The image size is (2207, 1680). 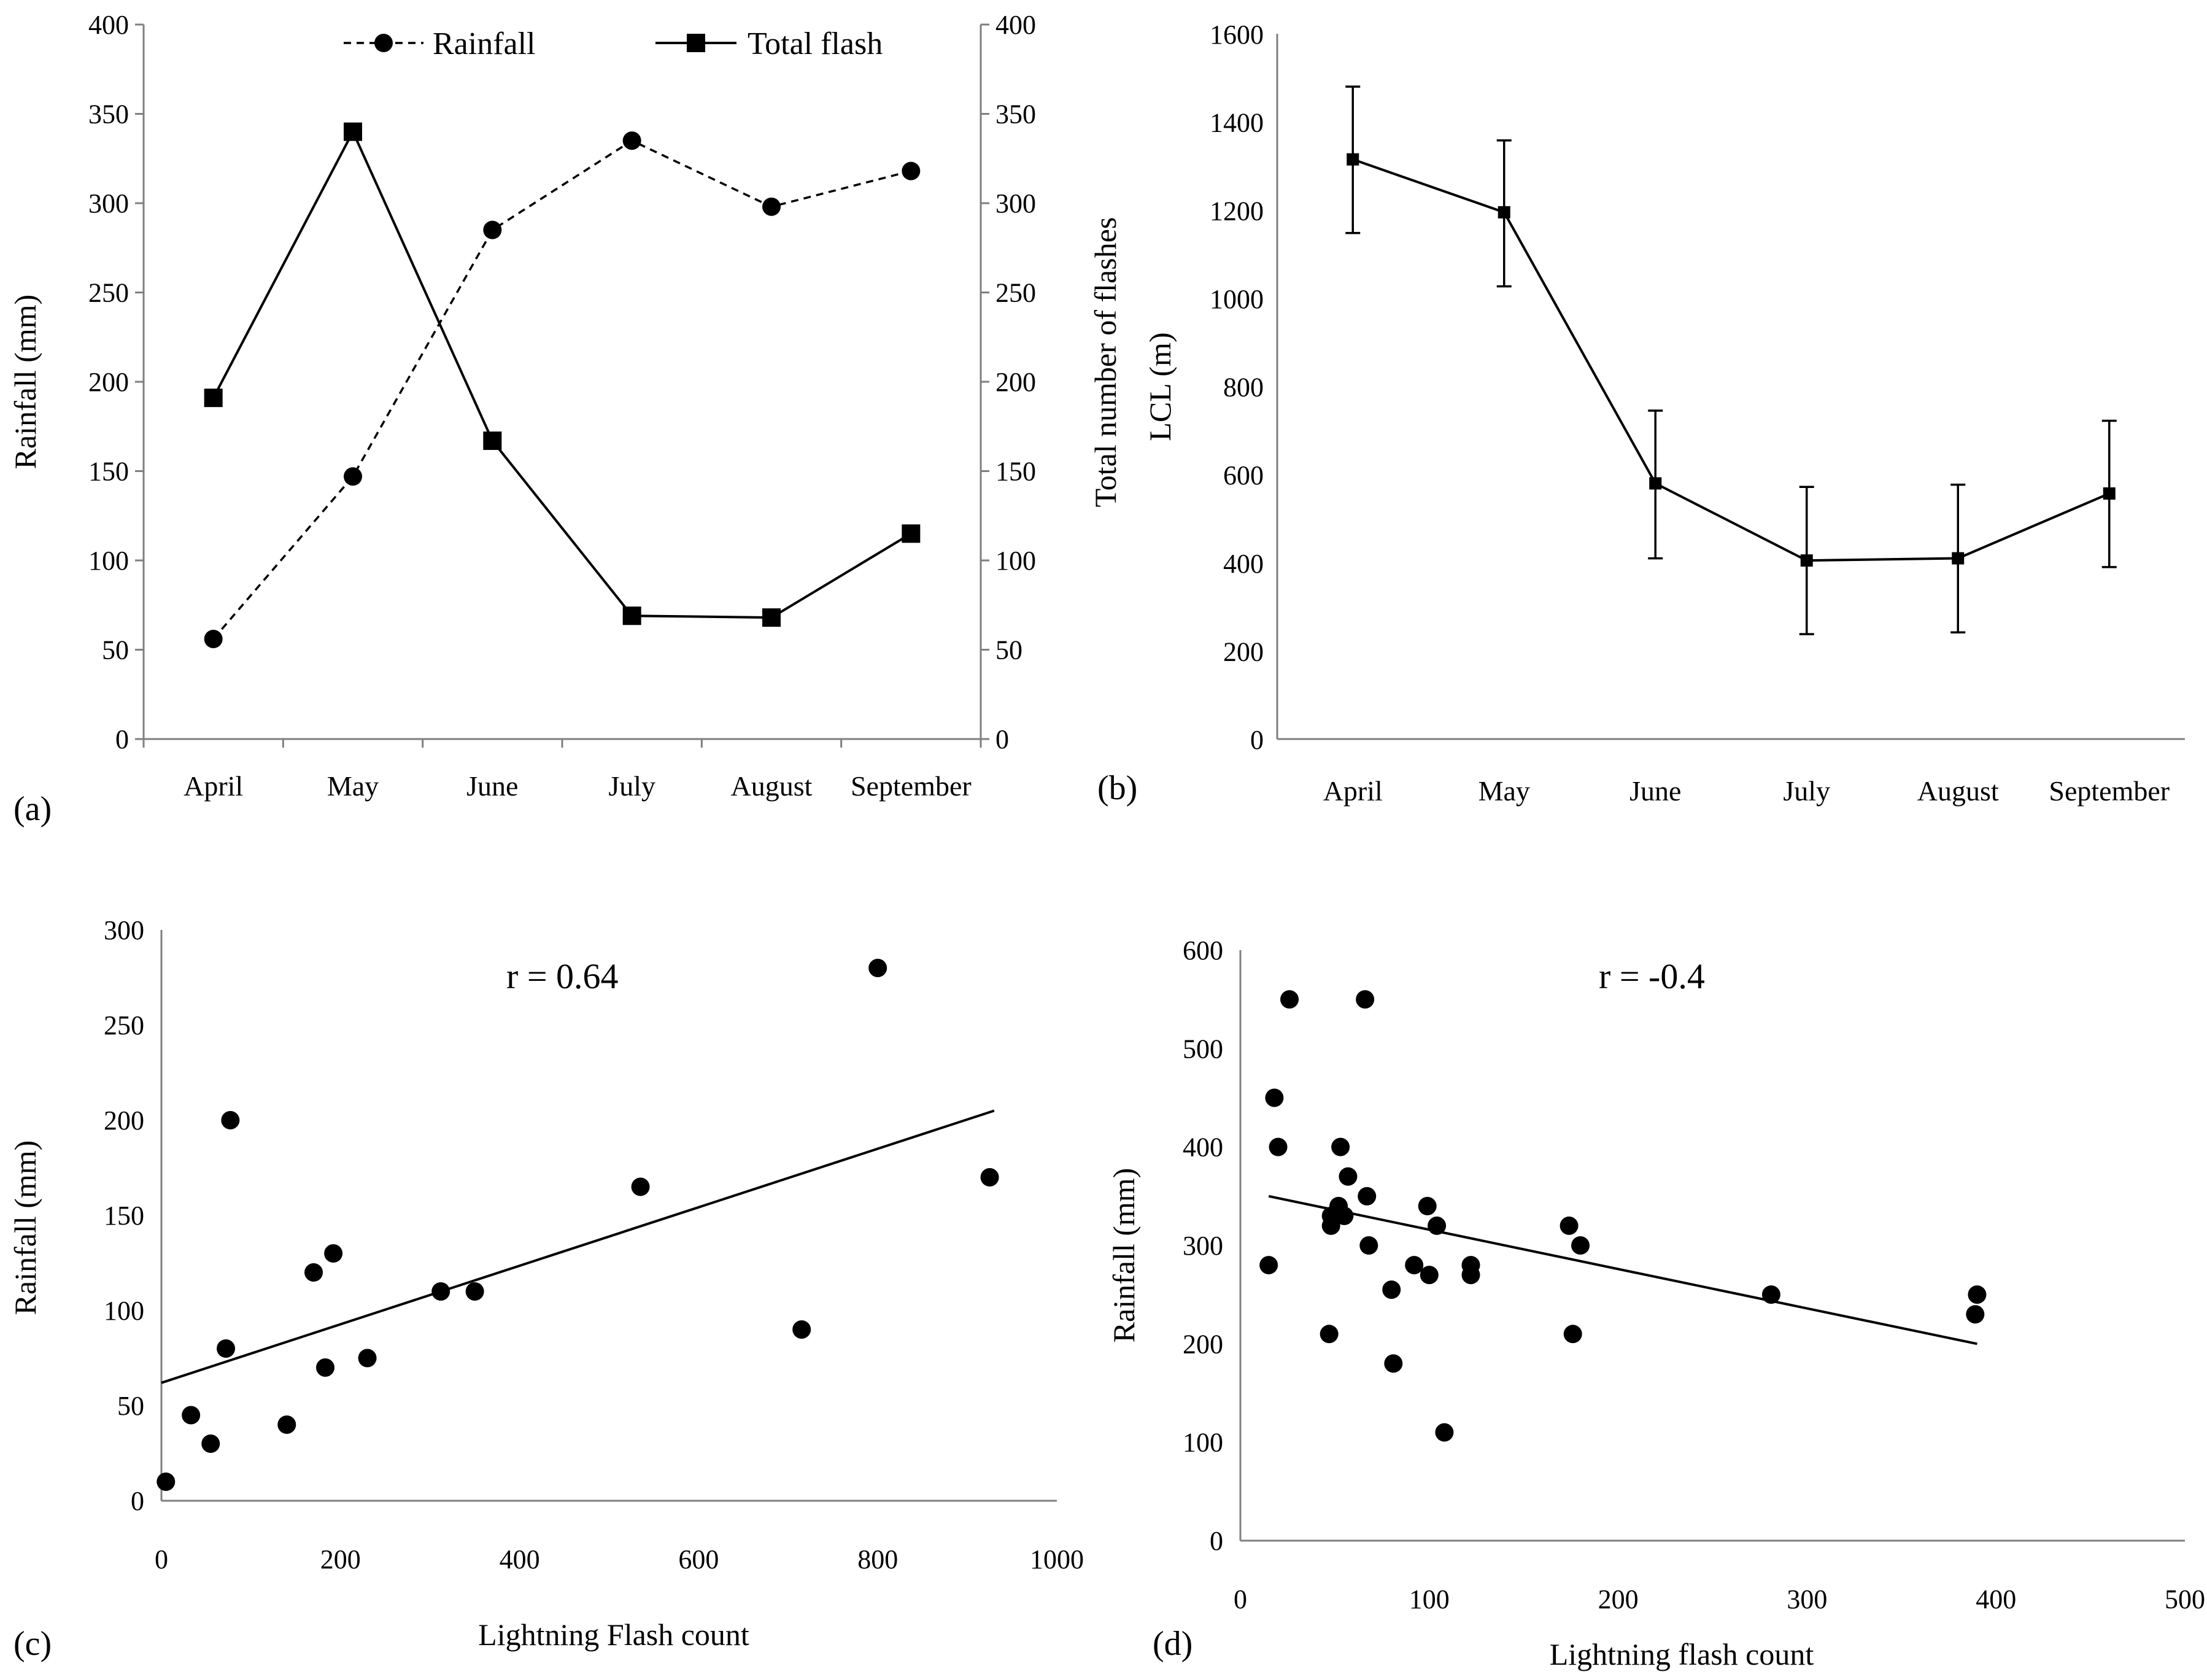 I want to click on panel-d-y-tick-label: 300, so click(x=1203, y=1246).